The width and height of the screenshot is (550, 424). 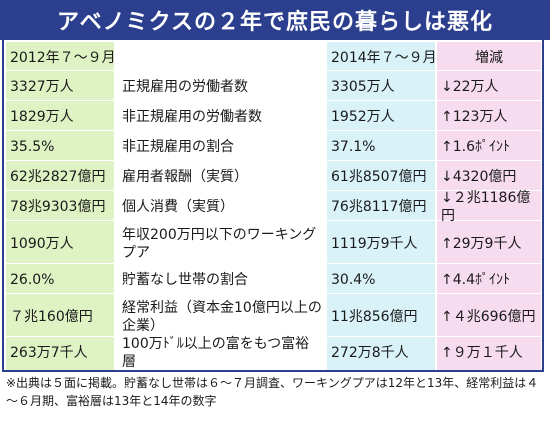 What do you see at coordinates (178, 147) in the screenshot?
I see `row-label: 非正規雇用の割合` at bounding box center [178, 147].